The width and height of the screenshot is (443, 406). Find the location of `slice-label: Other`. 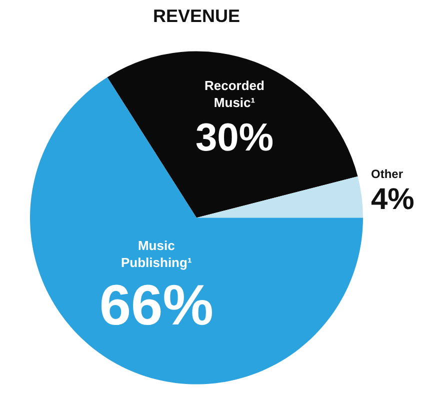

slice-label: Other is located at coordinates (387, 174).